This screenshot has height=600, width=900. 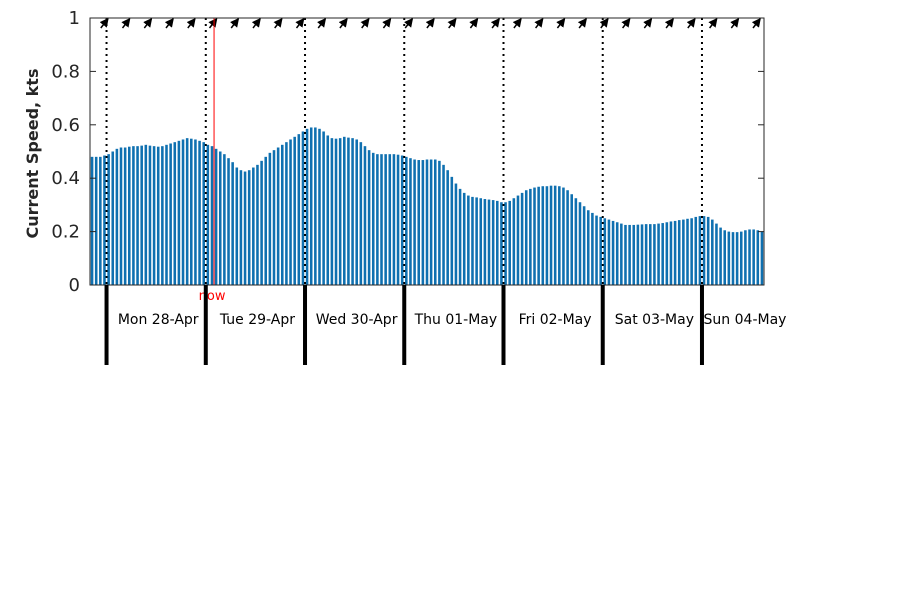 I want to click on y-tick-label: 0, so click(x=74, y=285).